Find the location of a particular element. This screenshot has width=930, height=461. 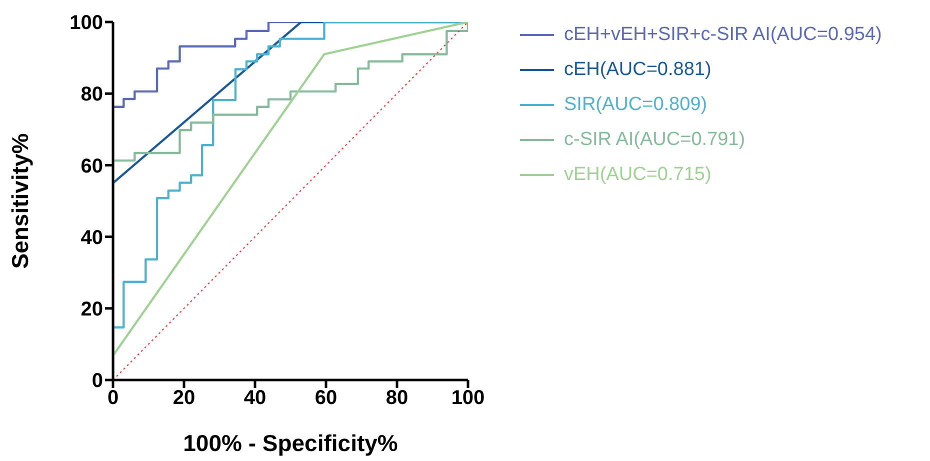

y-tick-label: 80 is located at coordinates (91, 95).